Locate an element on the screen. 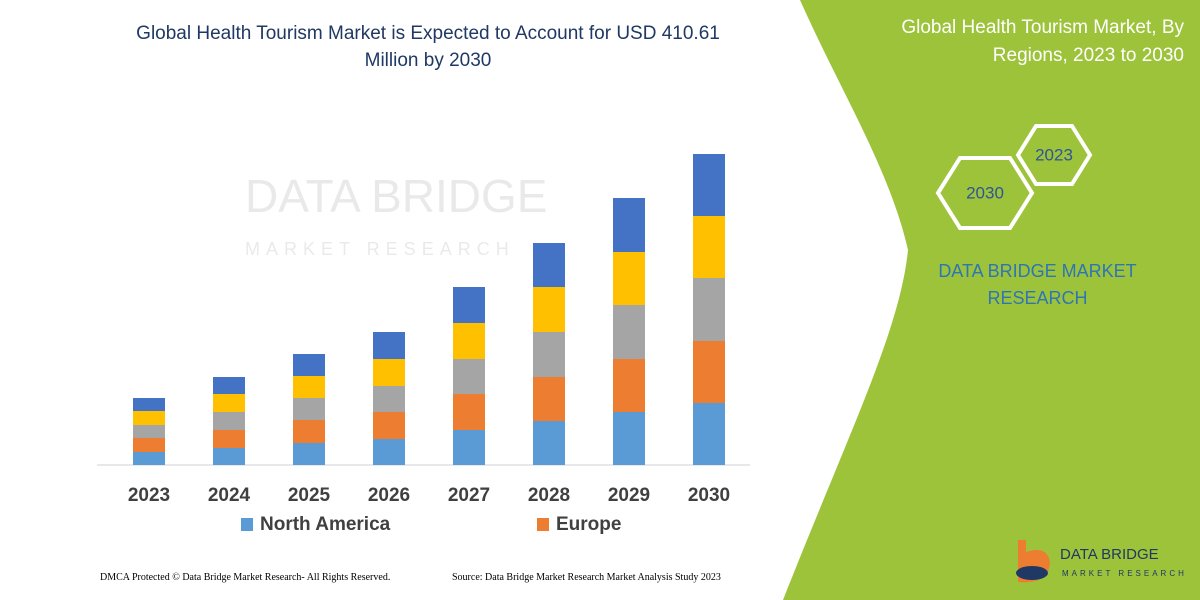 The height and width of the screenshot is (600, 1200). logo: DATA BRIDGE MARKET RESEARCH is located at coordinates (1101, 561).